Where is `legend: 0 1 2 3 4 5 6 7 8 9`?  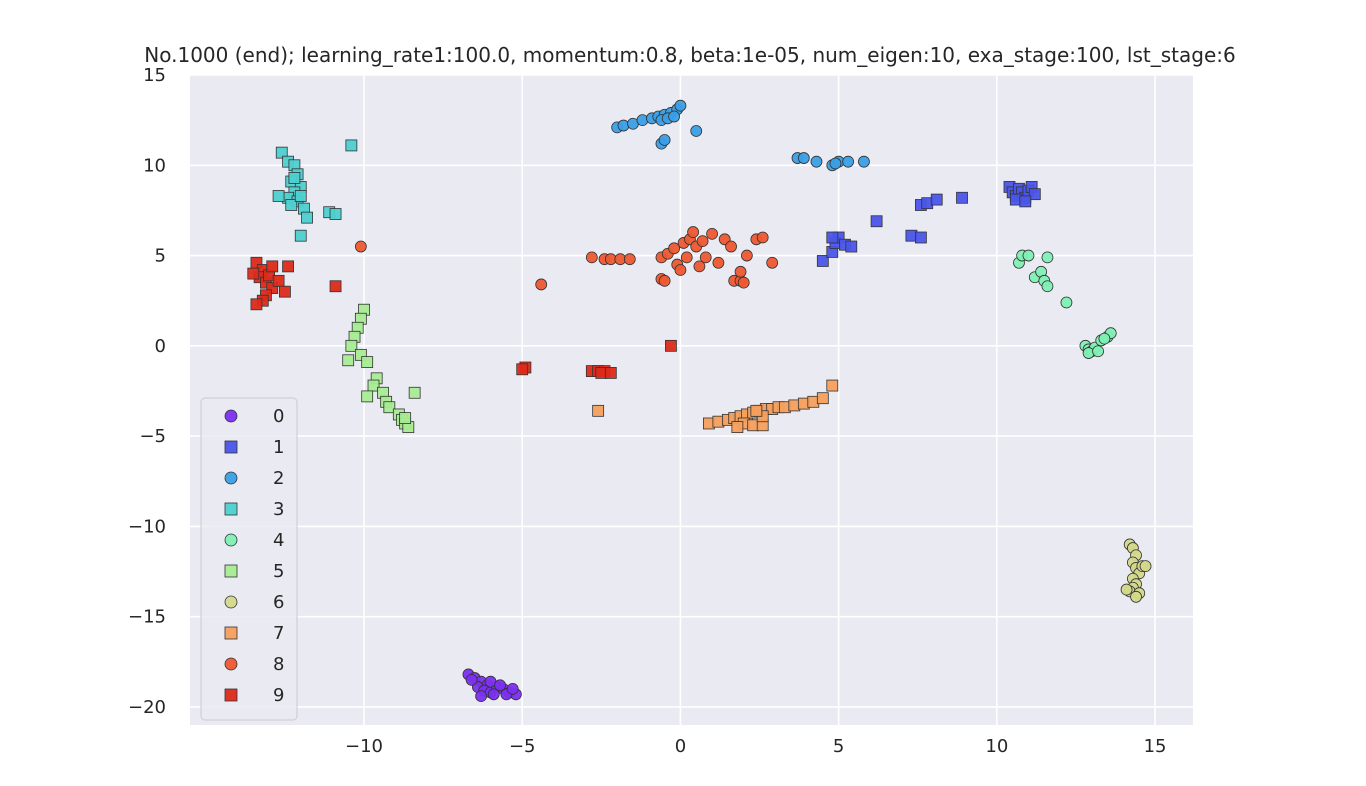
legend: 0 1 2 3 4 5 6 7 8 9 is located at coordinates (249, 559).